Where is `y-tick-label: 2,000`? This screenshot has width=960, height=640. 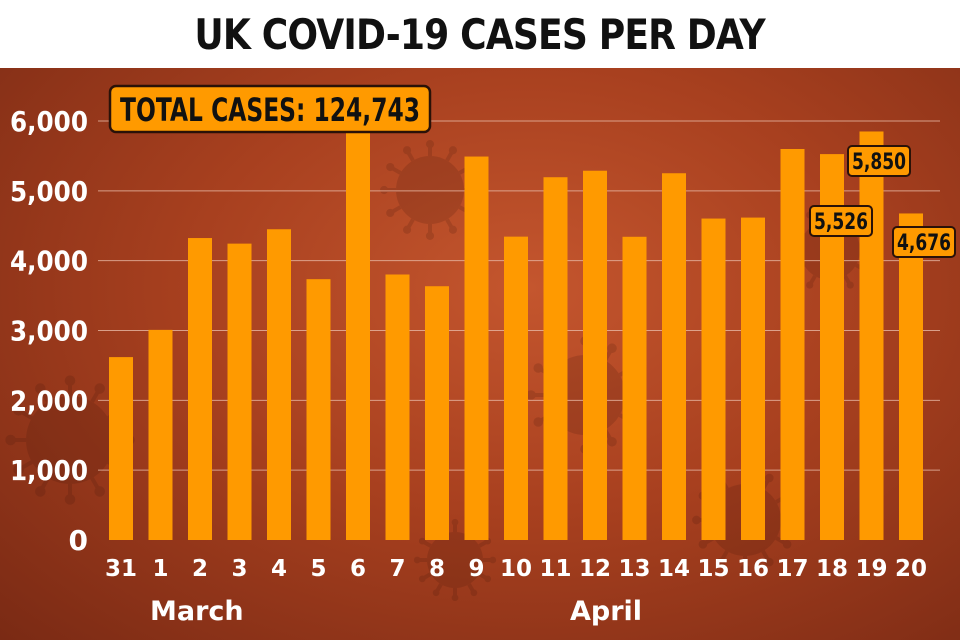 y-tick-label: 2,000 is located at coordinates (49, 400).